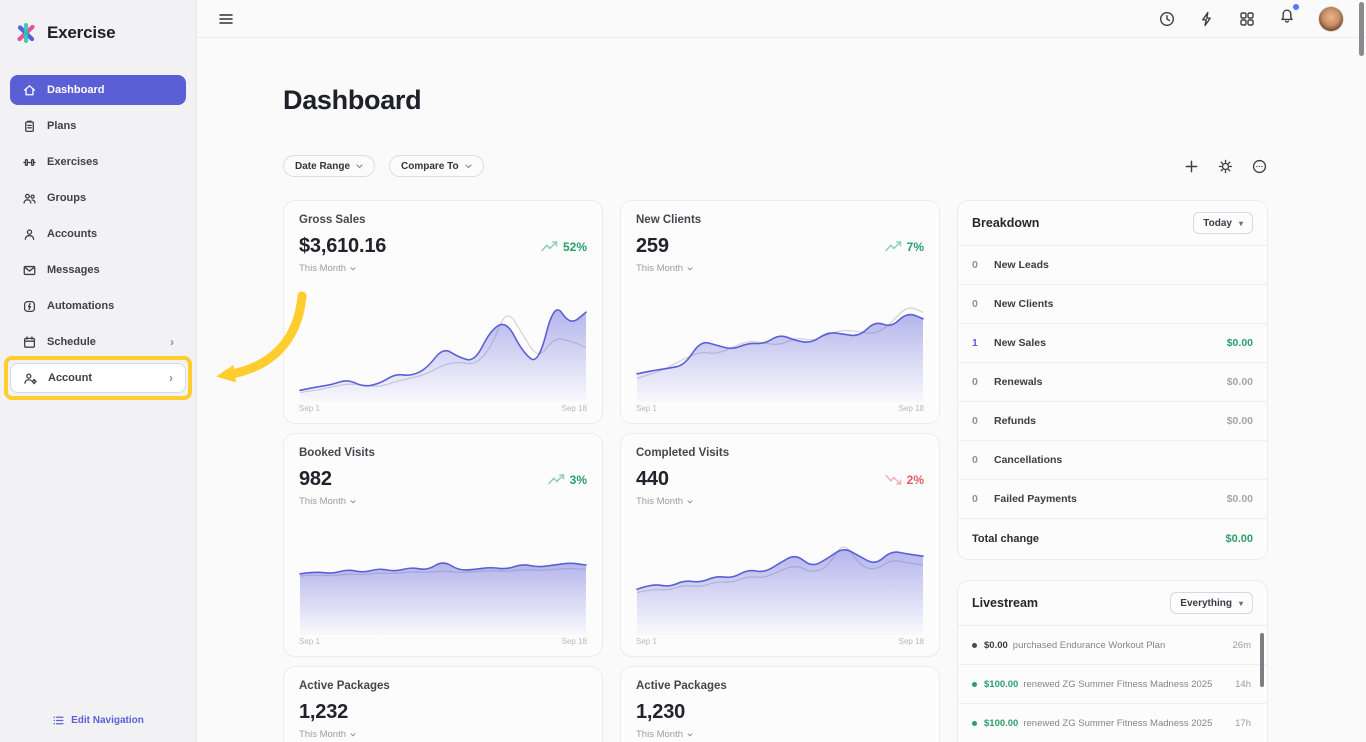 The image size is (1366, 742). Describe the element at coordinates (1331, 18) in the screenshot. I see `avatar` at that location.